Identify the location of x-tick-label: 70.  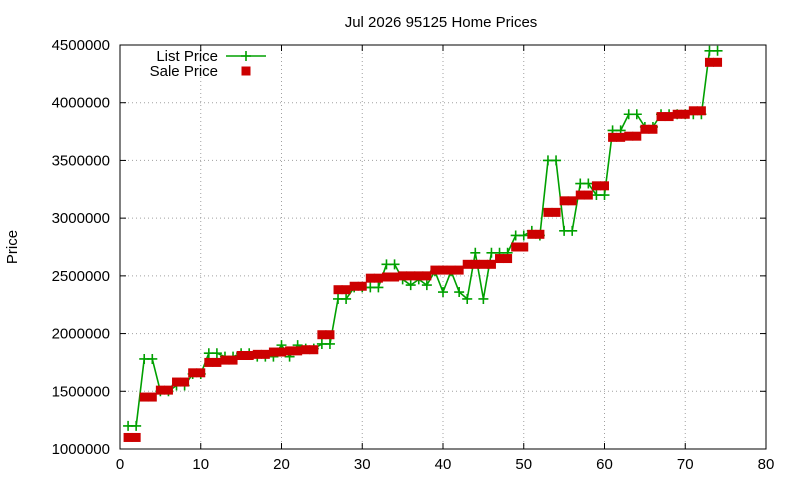
(685, 464).